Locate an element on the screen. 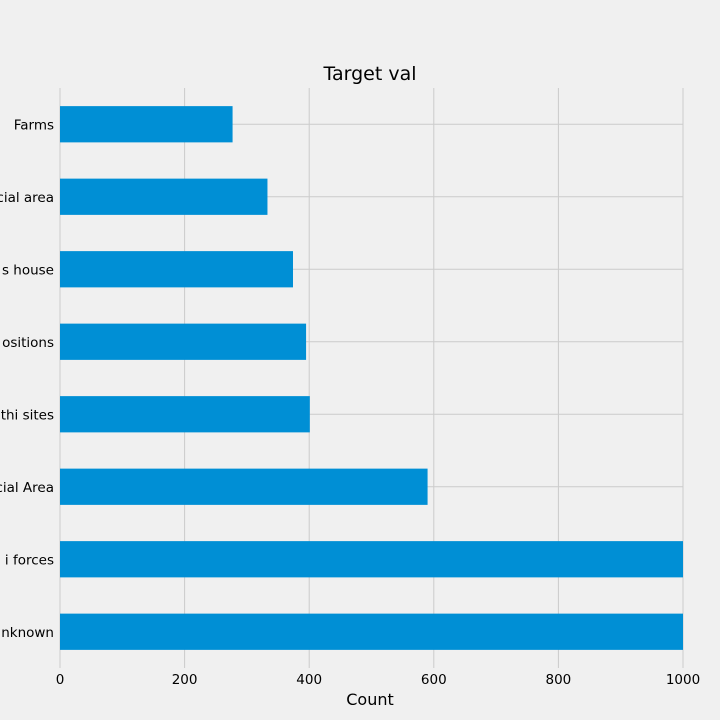 The width and height of the screenshot is (720, 720). y-tick-label: cial Area is located at coordinates (27, 488).